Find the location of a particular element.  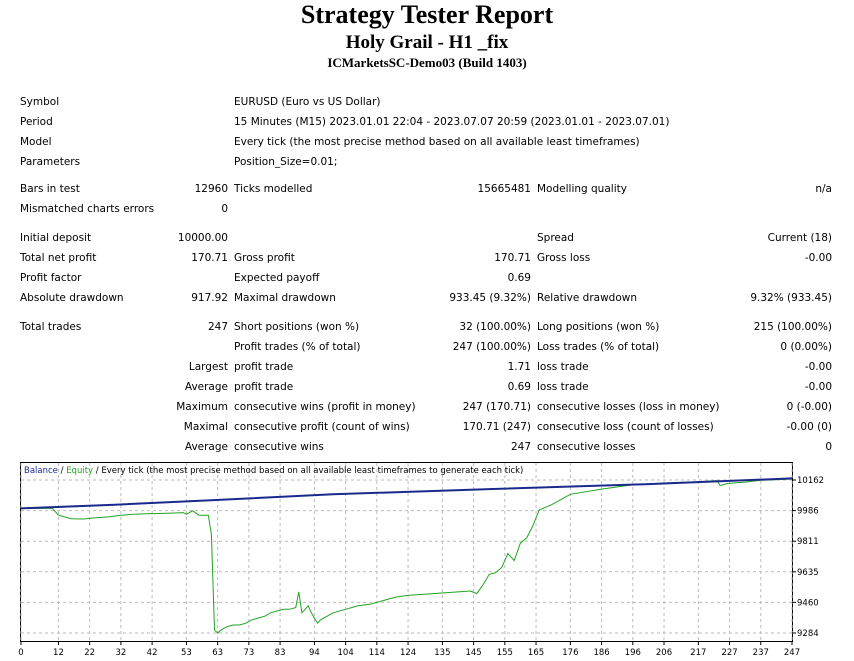

period-label: Period is located at coordinates (36, 122).